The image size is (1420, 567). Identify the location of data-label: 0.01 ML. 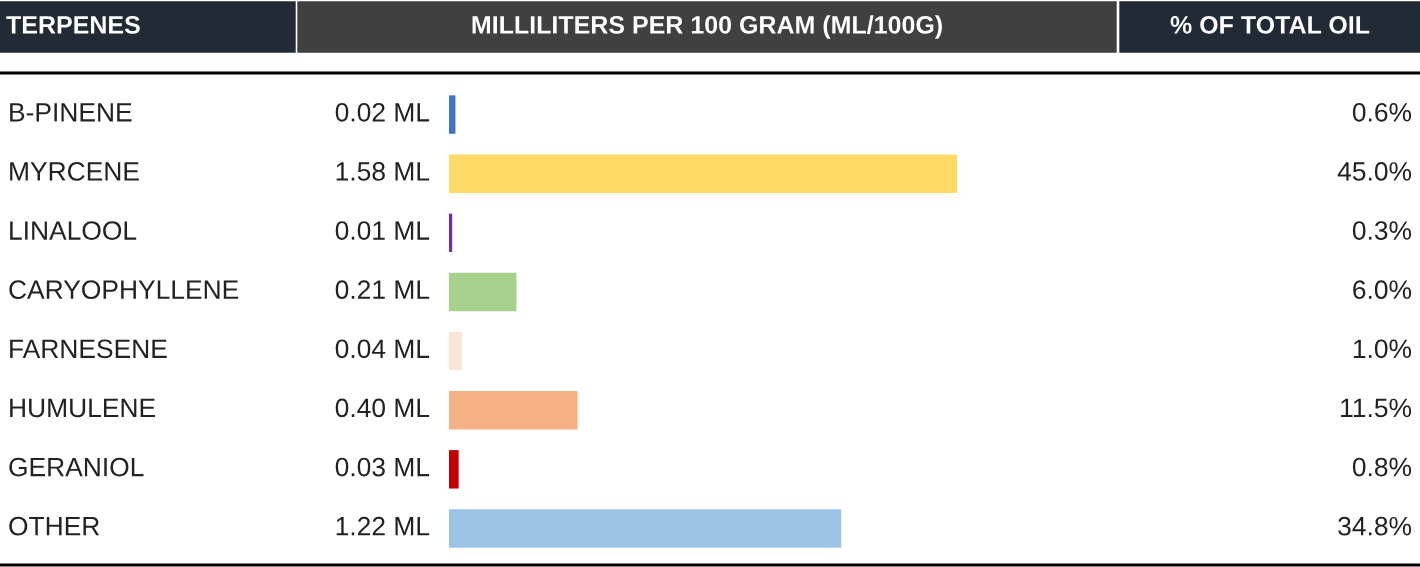
(382, 230).